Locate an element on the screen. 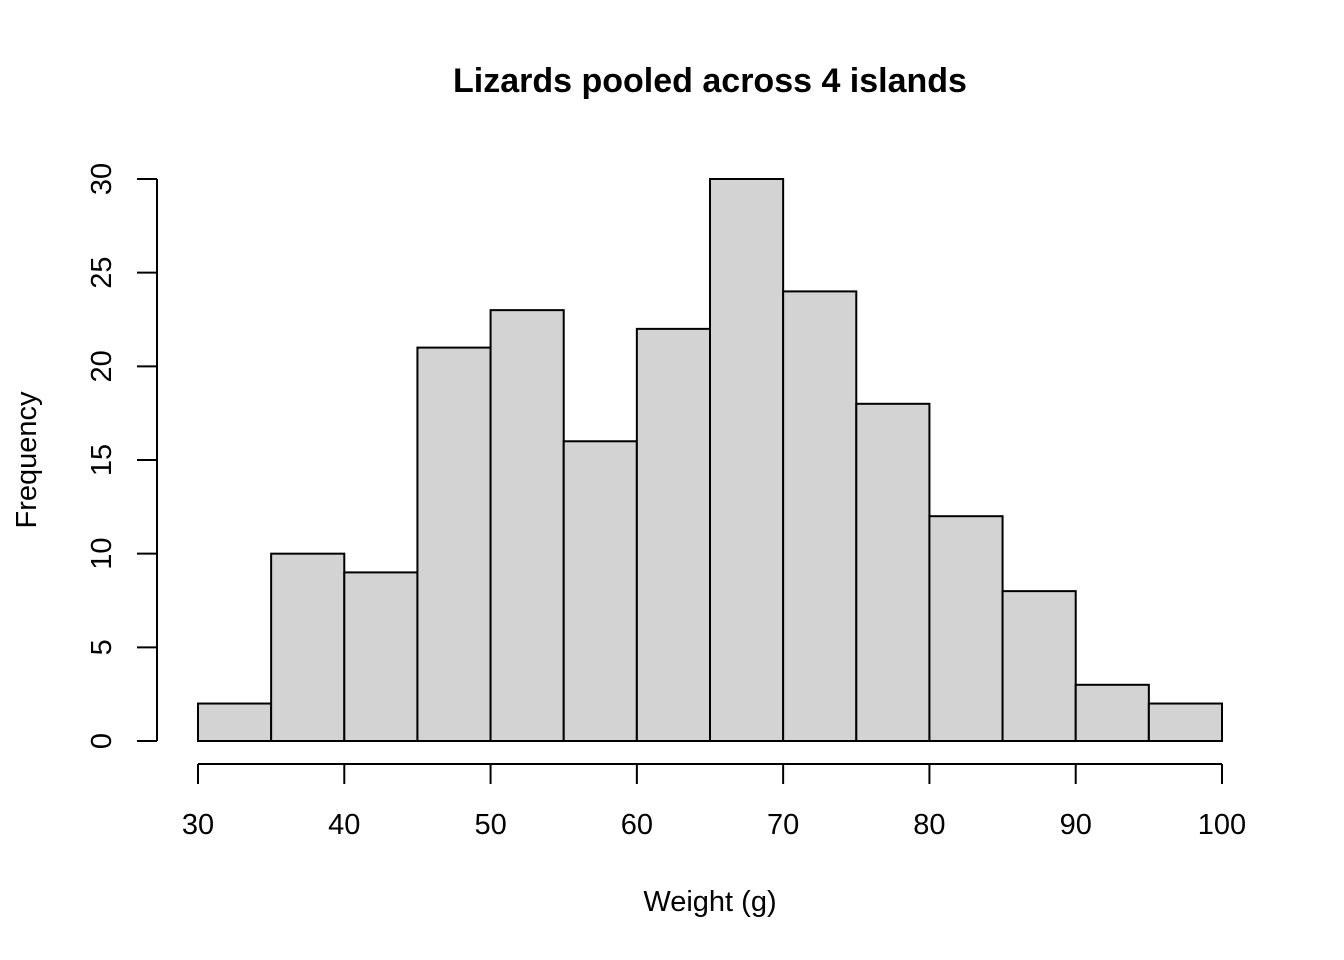 This screenshot has height=960, width=1344. y-tick-label-4: 20 is located at coordinates (102, 366).